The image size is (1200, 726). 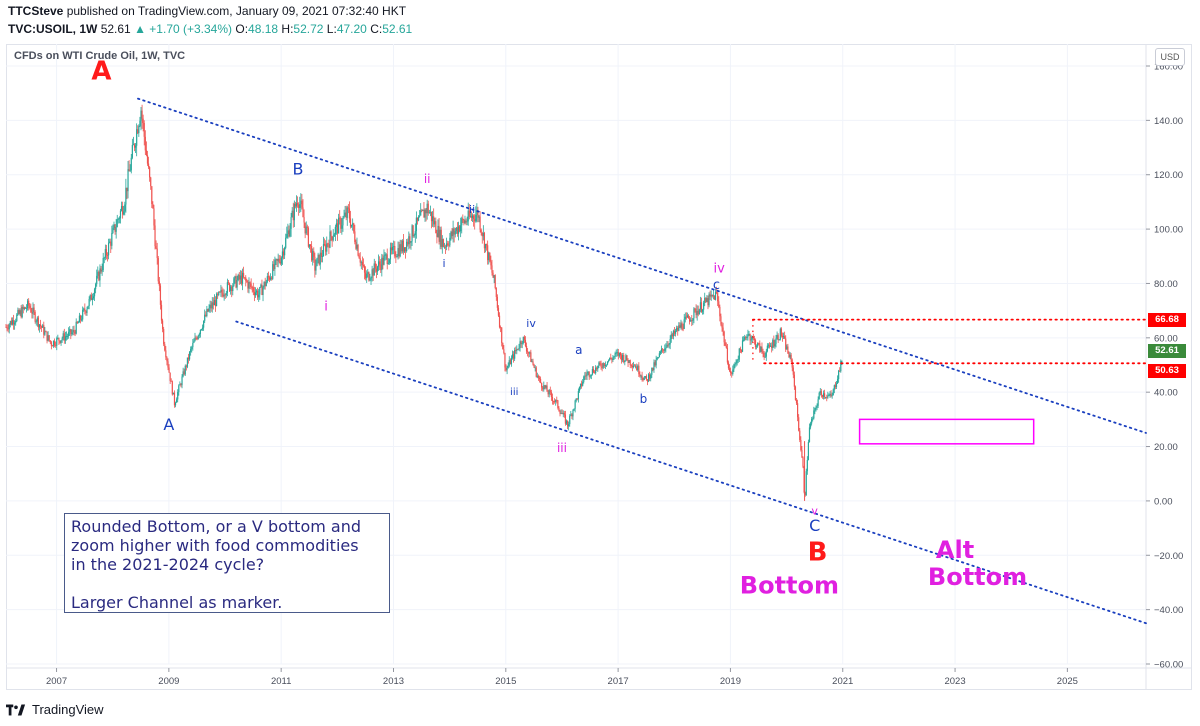 What do you see at coordinates (99, 56) in the screenshot?
I see `chart-title: CFDs on WTI Crude Oil, 1W, TVC` at bounding box center [99, 56].